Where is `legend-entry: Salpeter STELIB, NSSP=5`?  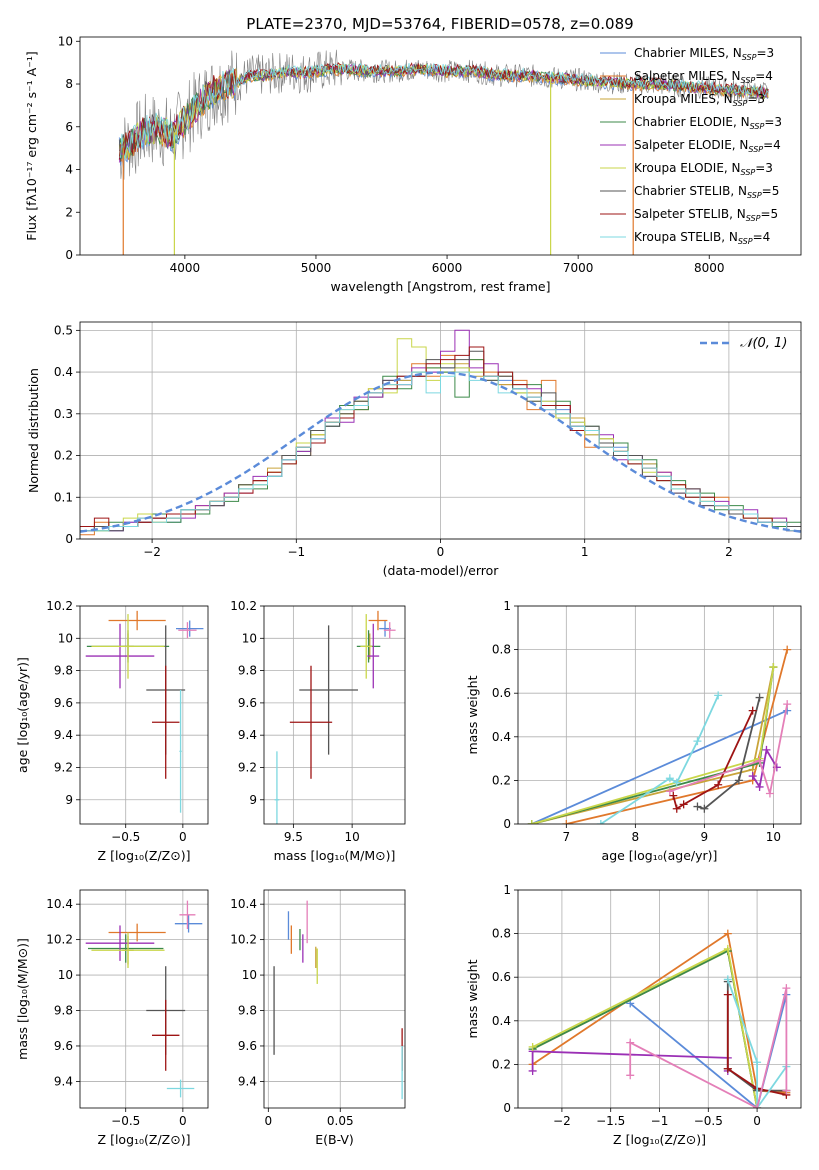 legend-entry: Salpeter STELIB, NSSP=5 is located at coordinates (706, 215).